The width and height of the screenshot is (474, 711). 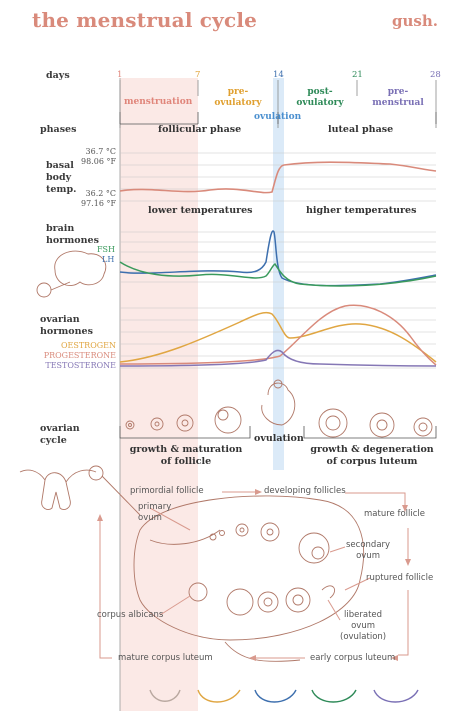 I want to click on oestrogen-curve, so click(x=278, y=337).